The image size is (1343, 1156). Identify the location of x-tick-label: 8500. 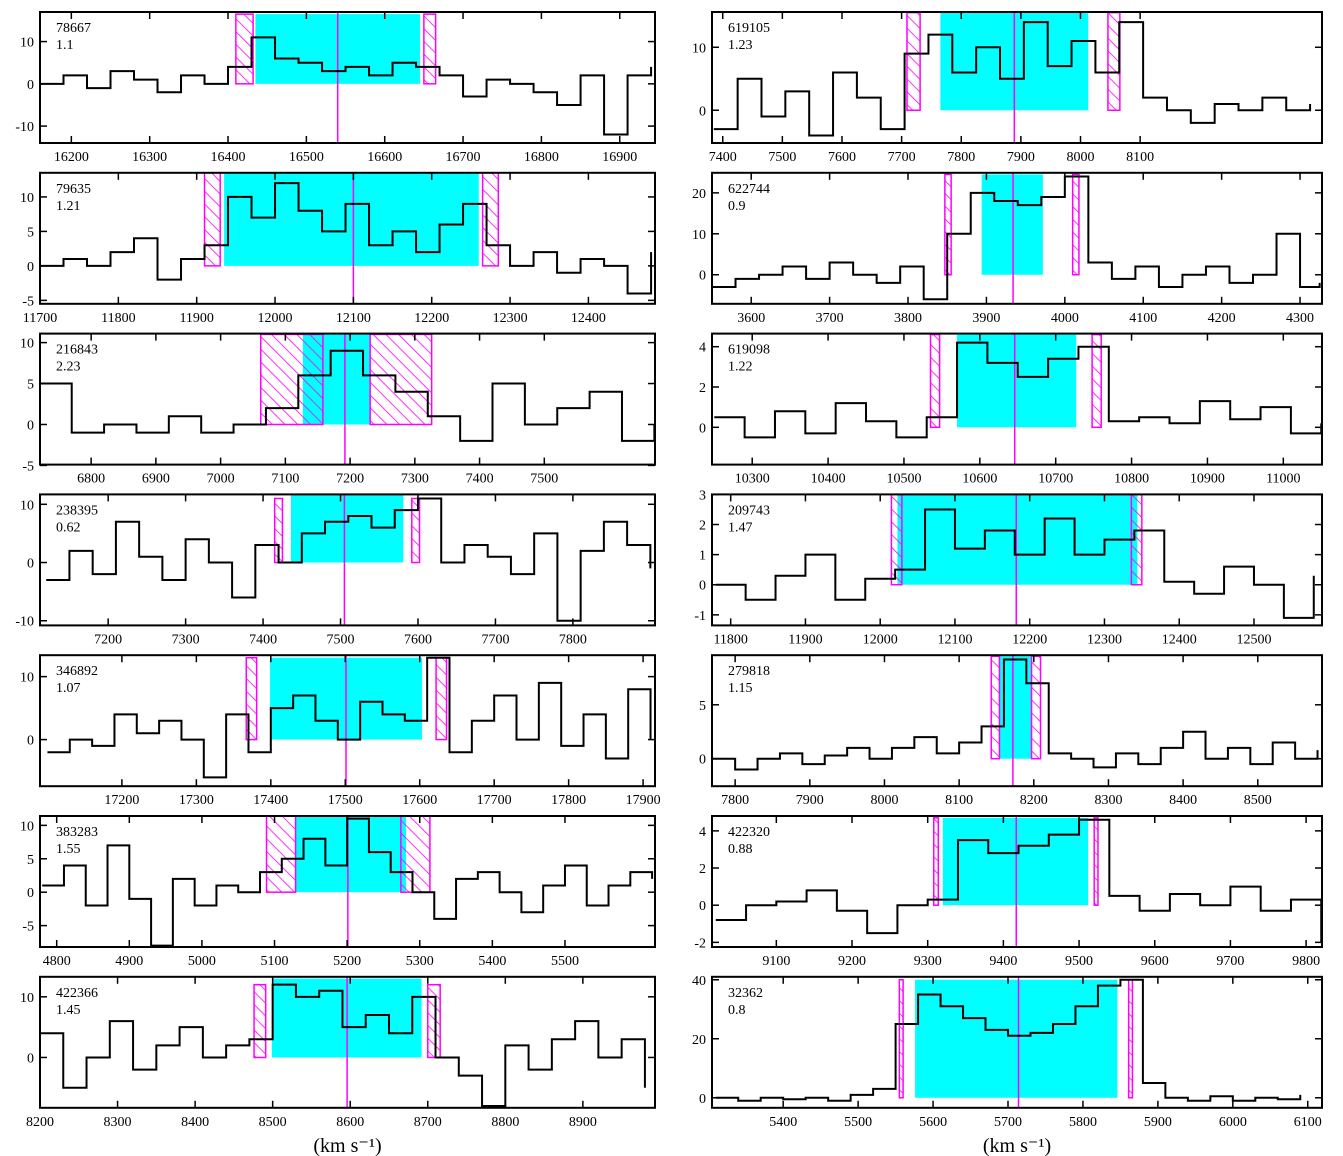
(273, 1122).